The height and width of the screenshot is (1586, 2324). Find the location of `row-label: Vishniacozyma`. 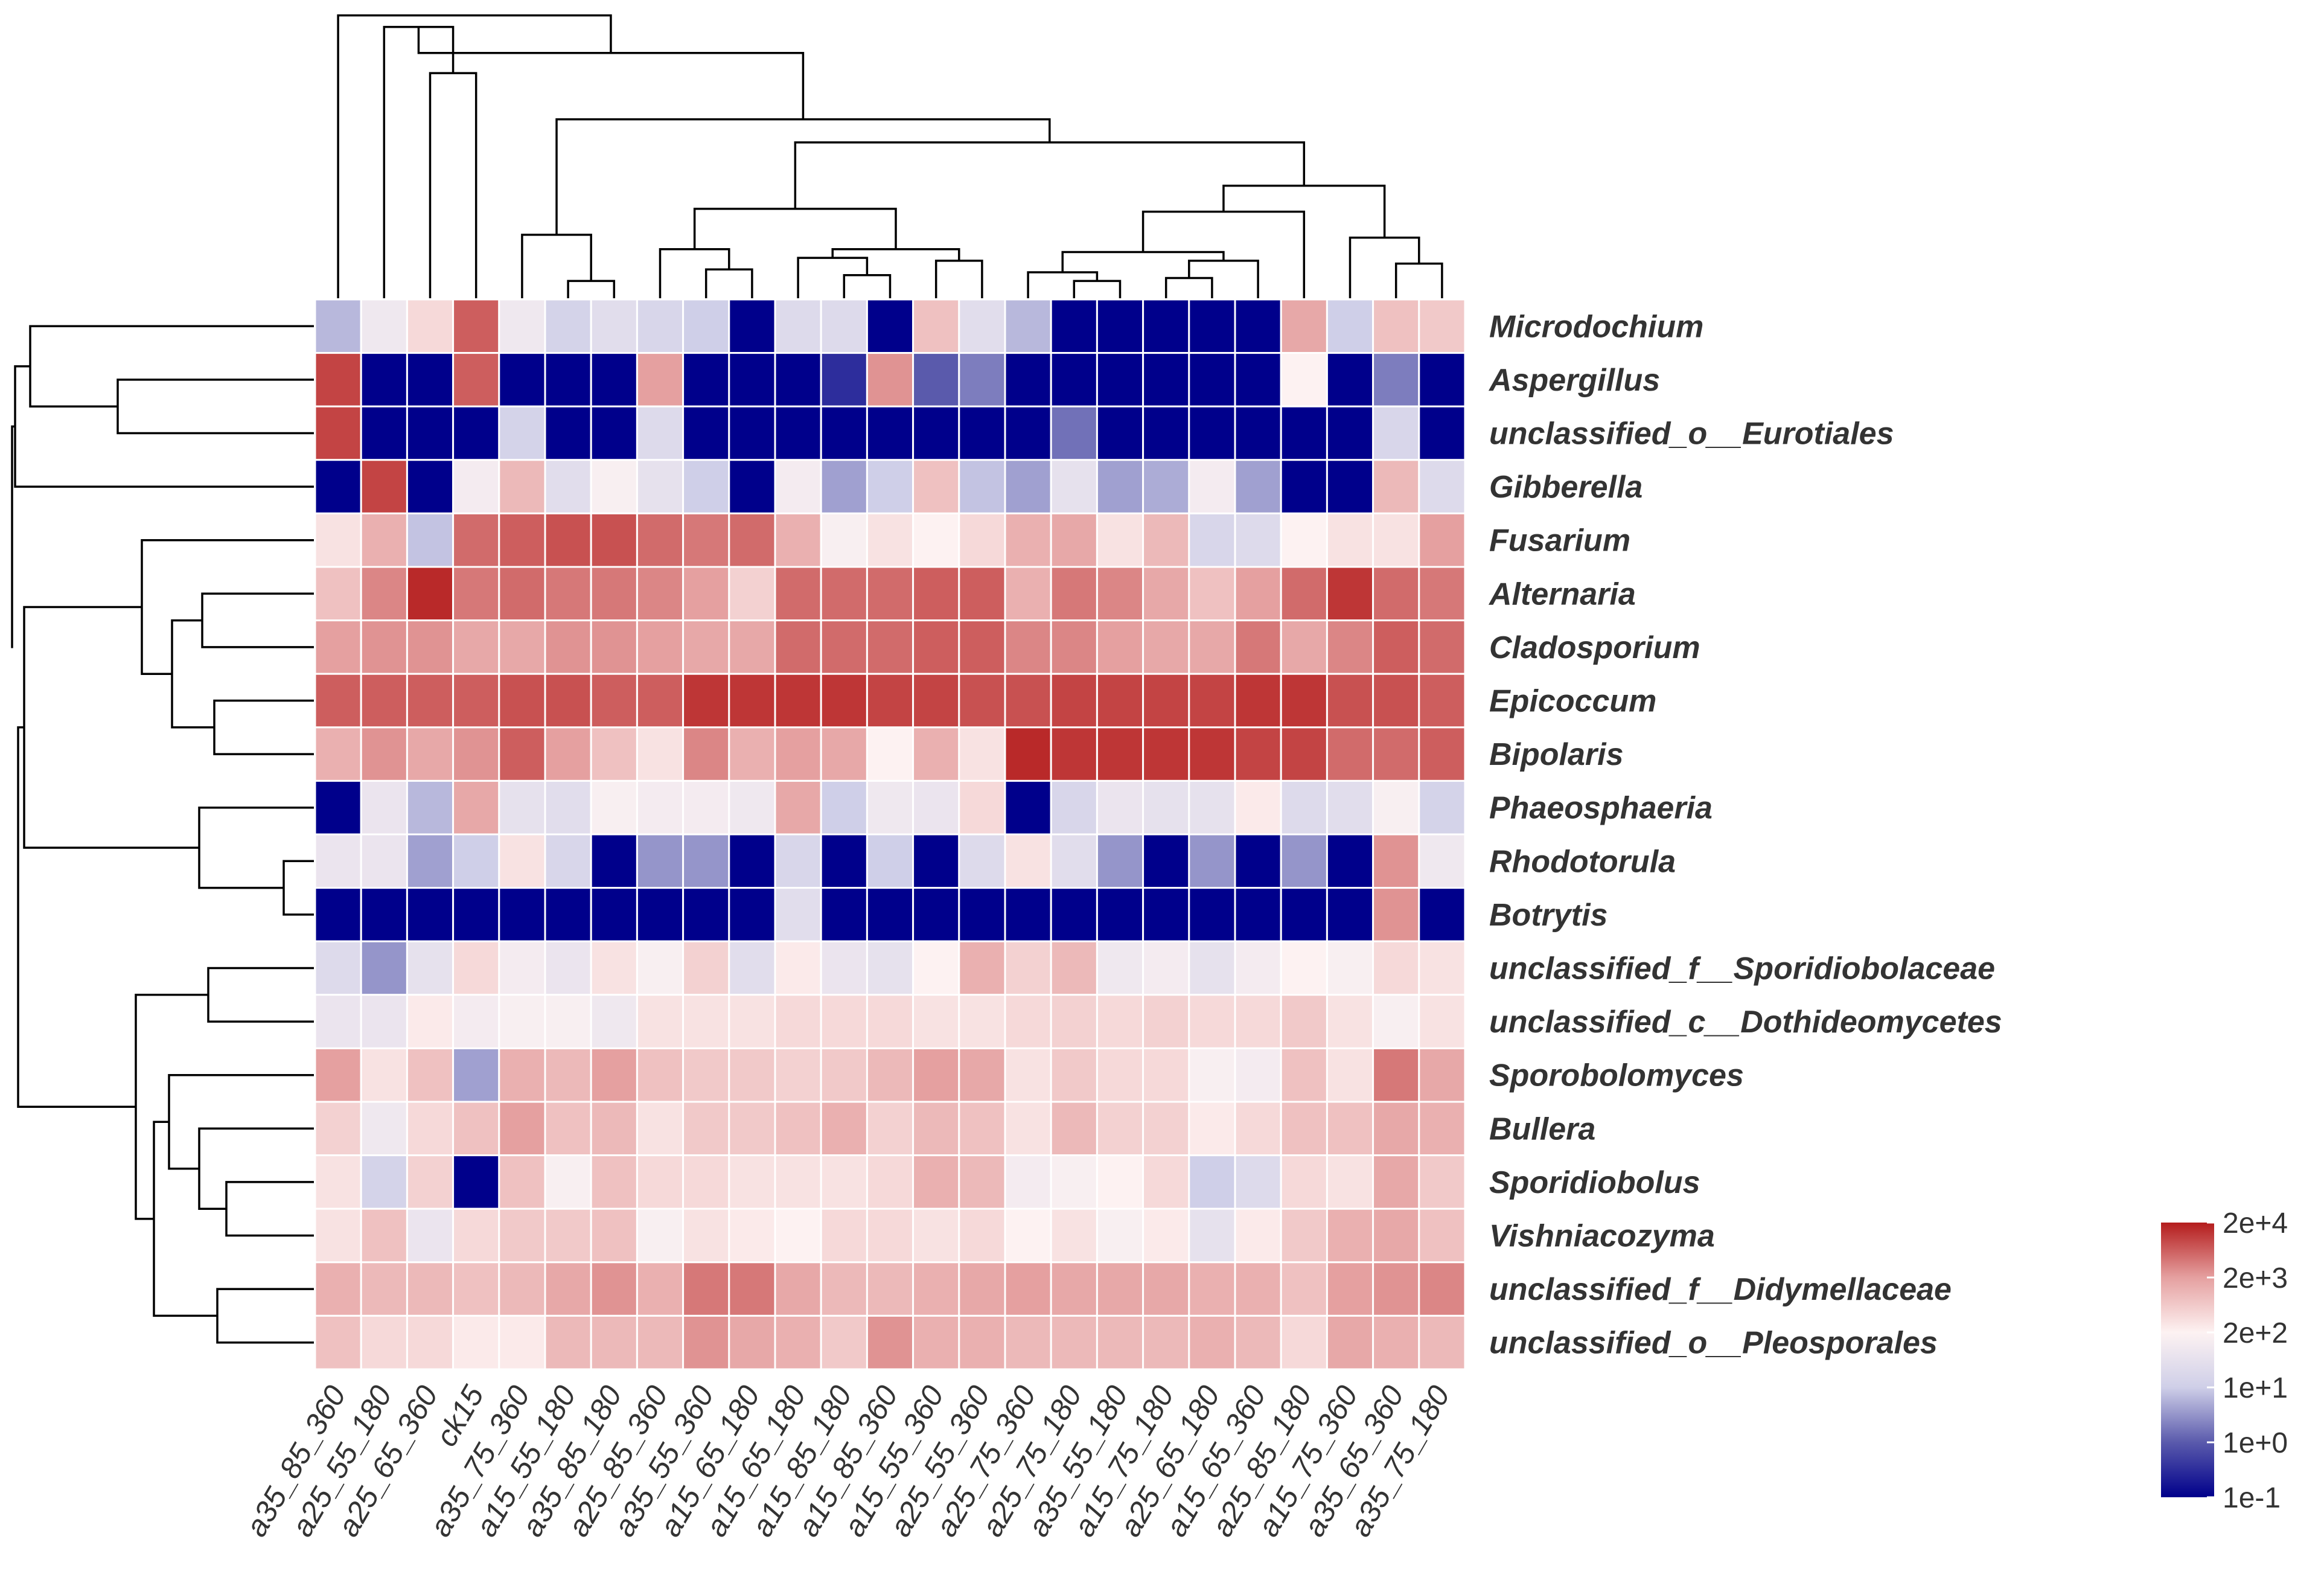

row-label: Vishniacozyma is located at coordinates (1602, 1237).